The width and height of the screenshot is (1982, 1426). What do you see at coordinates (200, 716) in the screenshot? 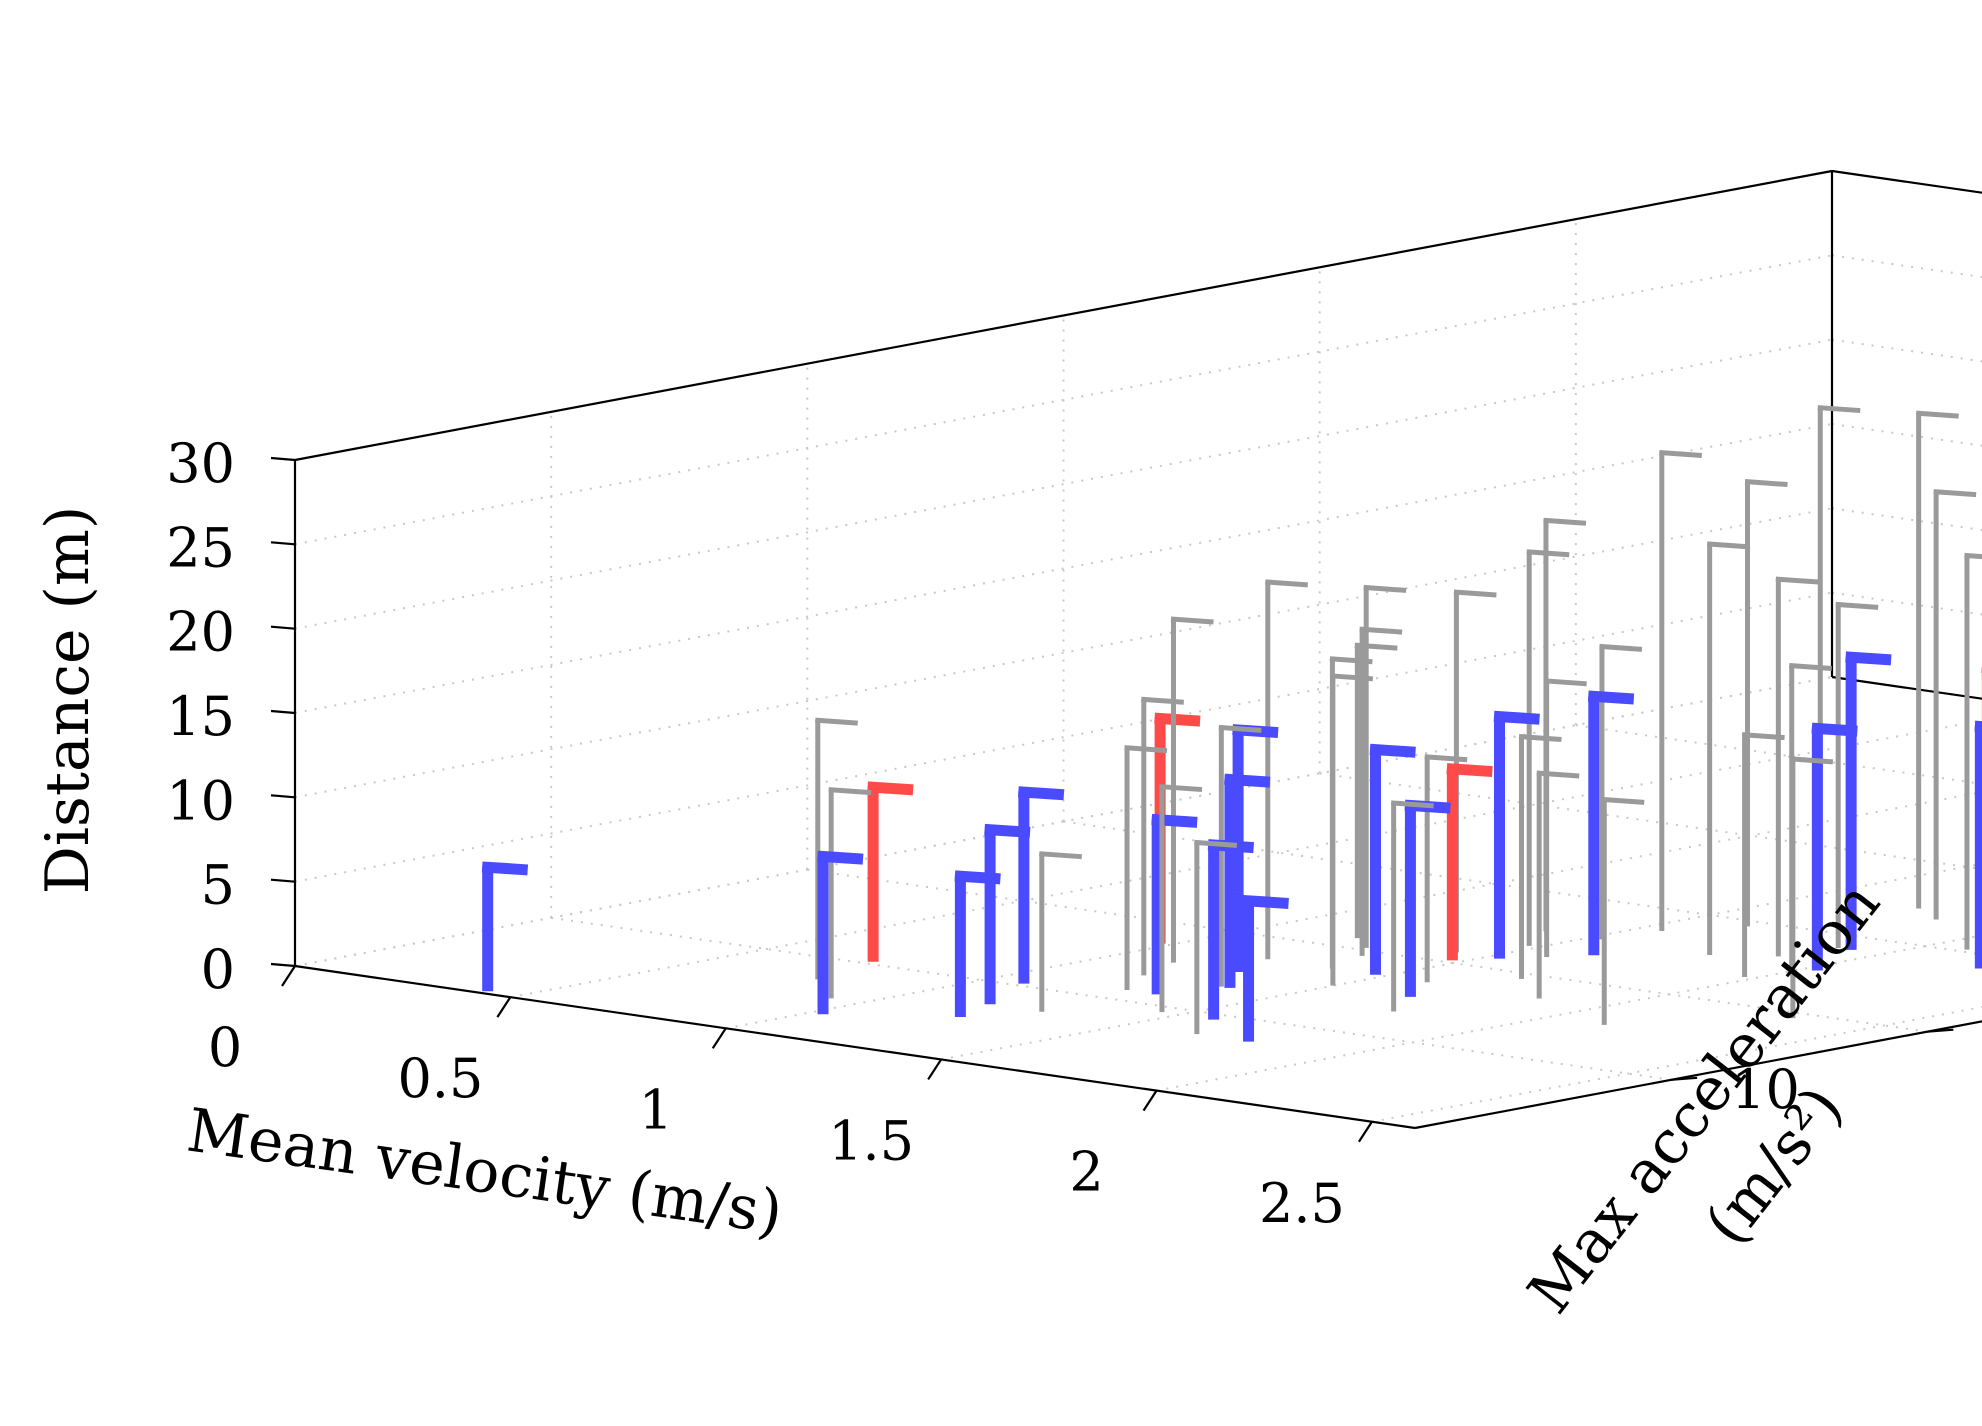
I see `z-tick-label-3: 15` at bounding box center [200, 716].